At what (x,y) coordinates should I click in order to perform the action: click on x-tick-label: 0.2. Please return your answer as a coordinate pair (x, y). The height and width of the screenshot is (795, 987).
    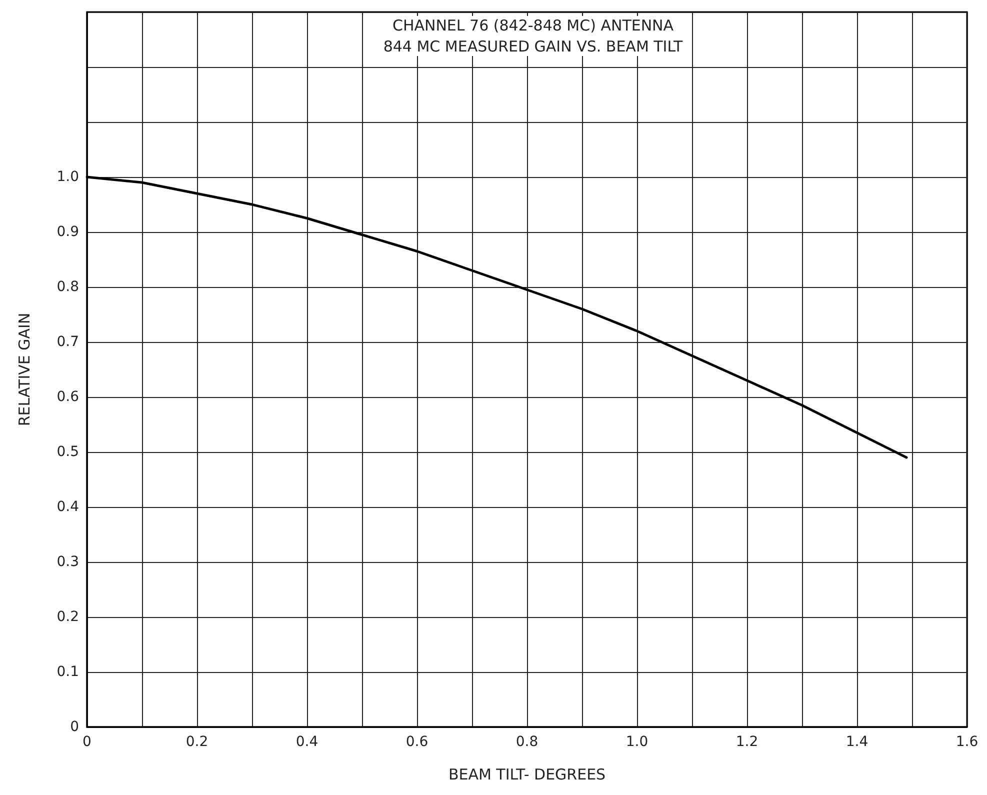
    Looking at the image, I should click on (197, 742).